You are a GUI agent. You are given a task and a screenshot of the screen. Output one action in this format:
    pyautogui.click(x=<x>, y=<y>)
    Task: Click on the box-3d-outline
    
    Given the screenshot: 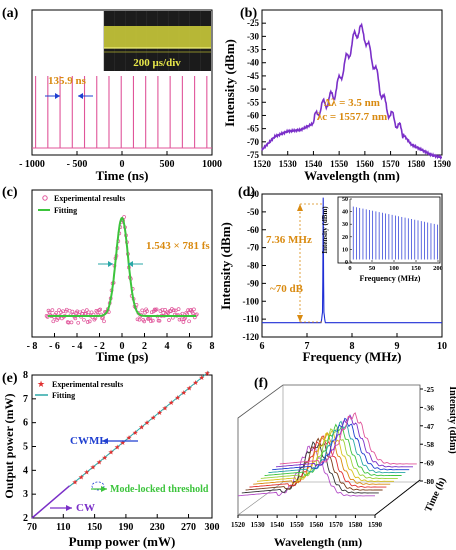 What is the action you would take?
    pyautogui.click(x=329, y=450)
    